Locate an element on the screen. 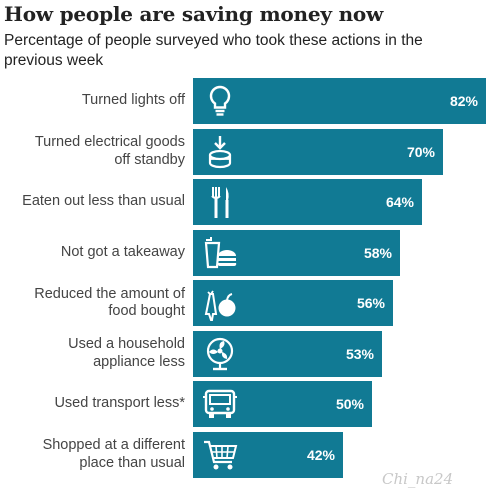 The width and height of the screenshot is (498, 495). category-label: Shopped at a different place than usual is located at coordinates (92, 454).